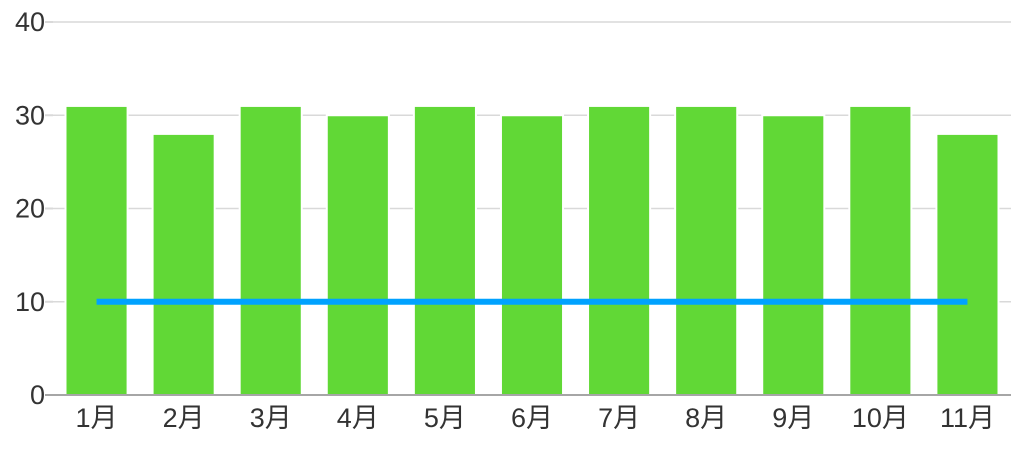 This screenshot has width=1024, height=452. Describe the element at coordinates (880, 418) in the screenshot. I see `x-axis-label: 10月` at that location.